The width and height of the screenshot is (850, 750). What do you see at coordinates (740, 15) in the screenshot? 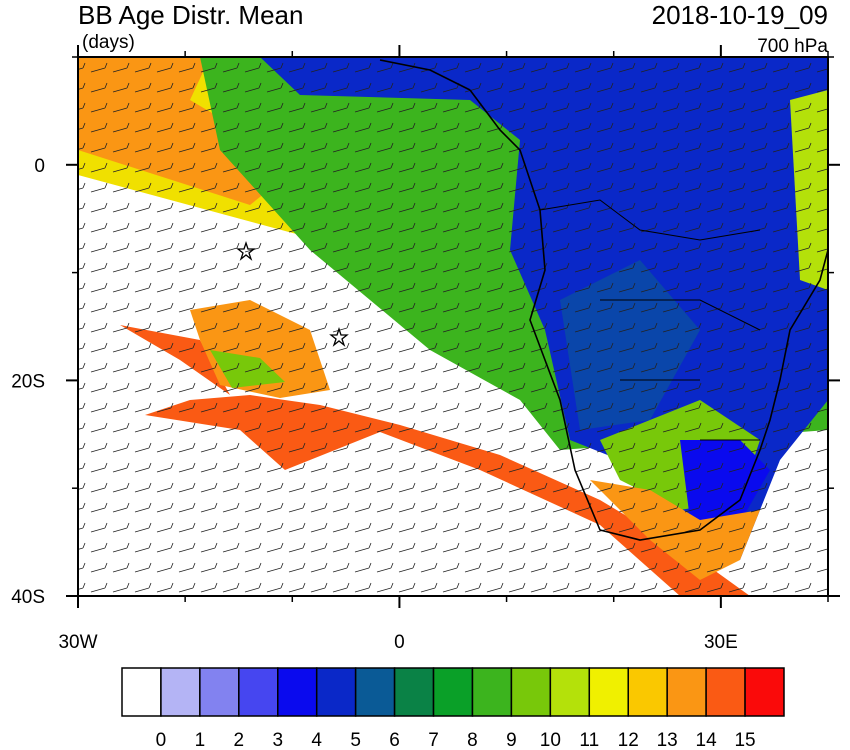
I see `date: 2018-10-19_09` at bounding box center [740, 15].